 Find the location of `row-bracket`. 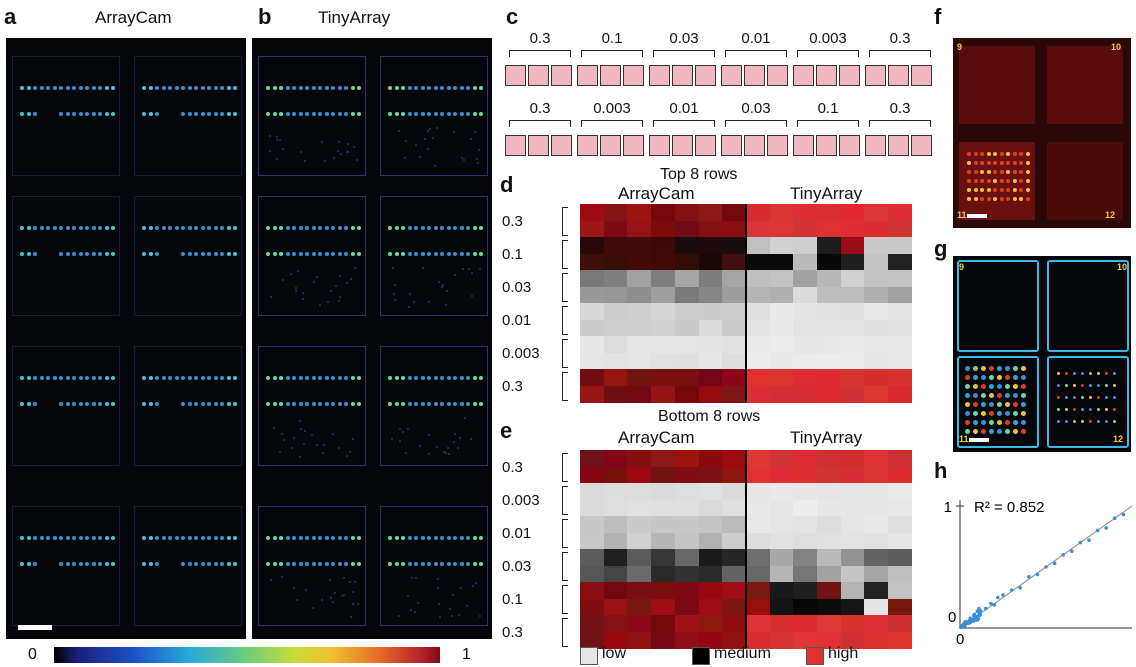

row-bracket is located at coordinates (565, 287).